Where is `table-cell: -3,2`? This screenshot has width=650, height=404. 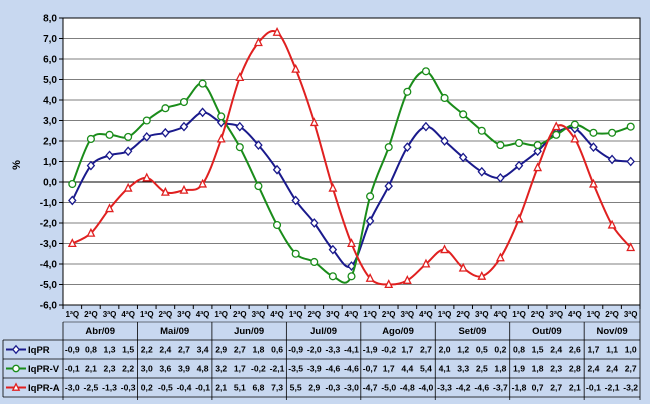 table-cell: -3,2 is located at coordinates (630, 388).